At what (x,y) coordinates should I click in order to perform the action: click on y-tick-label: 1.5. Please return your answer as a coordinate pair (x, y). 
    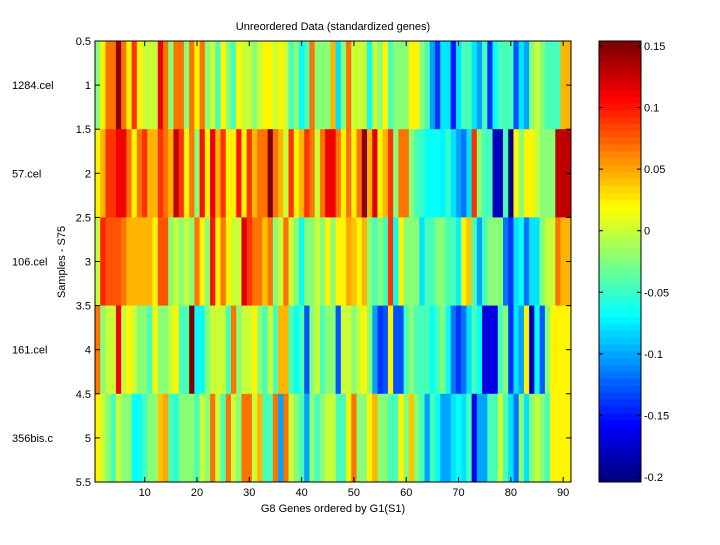
    Looking at the image, I should click on (83, 130).